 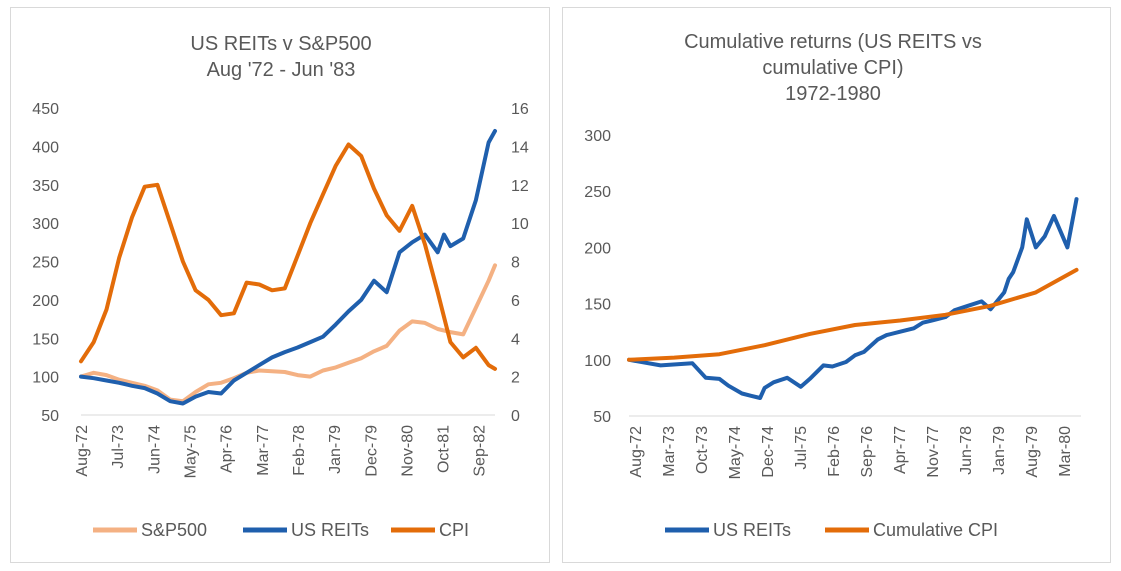 What do you see at coordinates (597, 305) in the screenshot?
I see `y-tick-label: 150` at bounding box center [597, 305].